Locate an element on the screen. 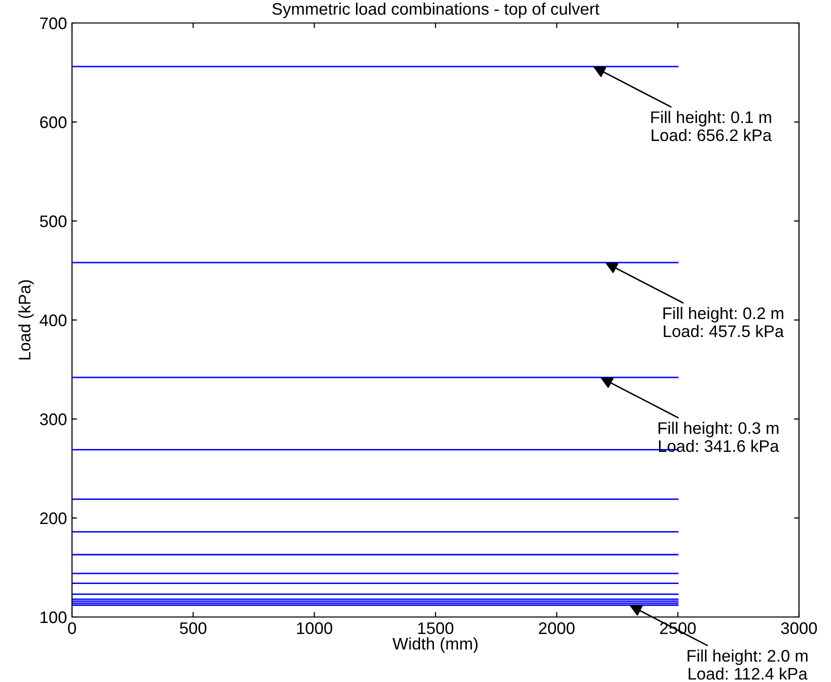  x-tick-label: 0 is located at coordinates (72, 628).